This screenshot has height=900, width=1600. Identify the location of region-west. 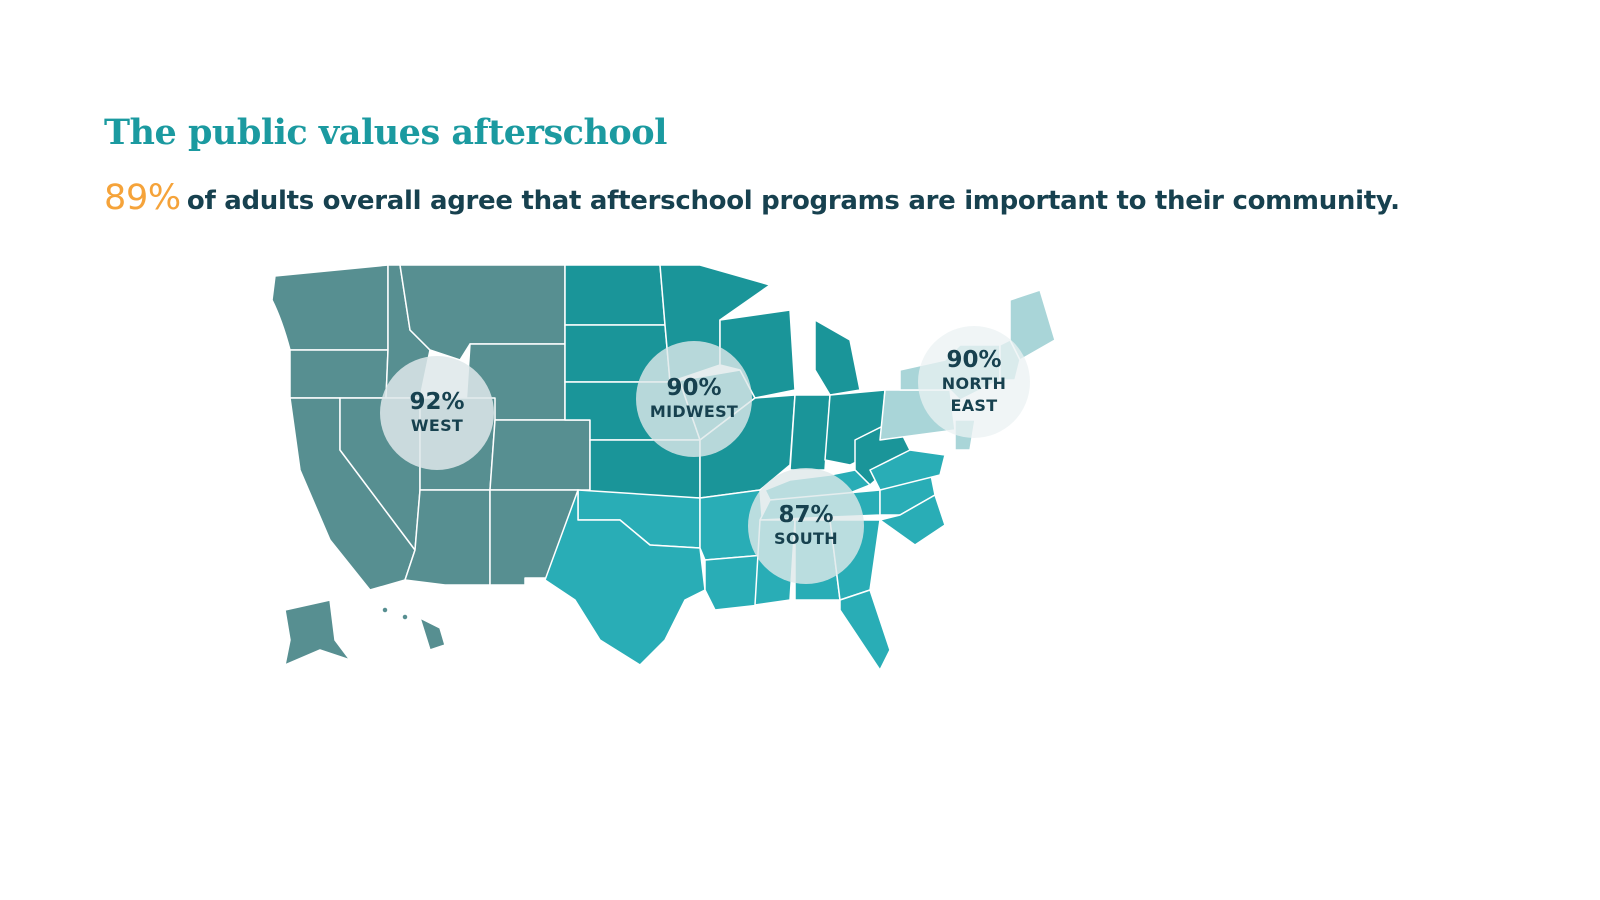
(431, 465).